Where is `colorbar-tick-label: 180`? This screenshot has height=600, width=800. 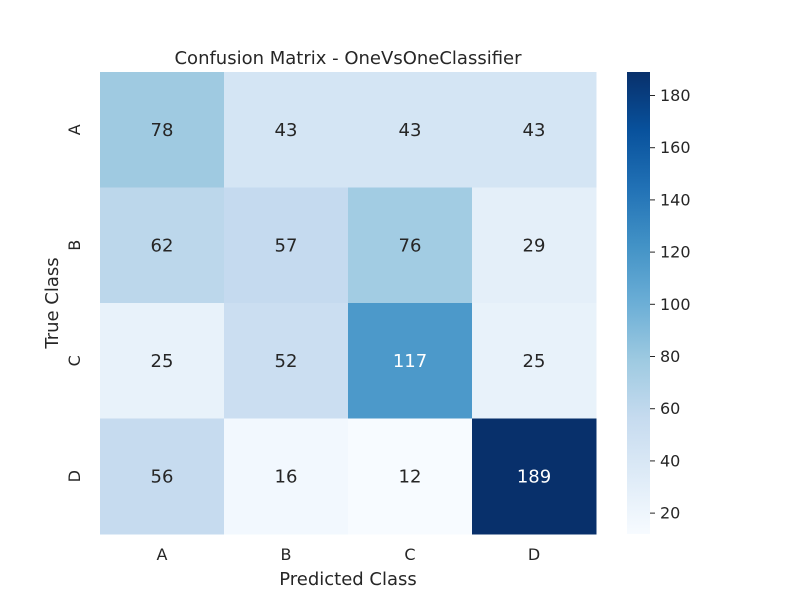
colorbar-tick-label: 180 is located at coordinates (675, 95).